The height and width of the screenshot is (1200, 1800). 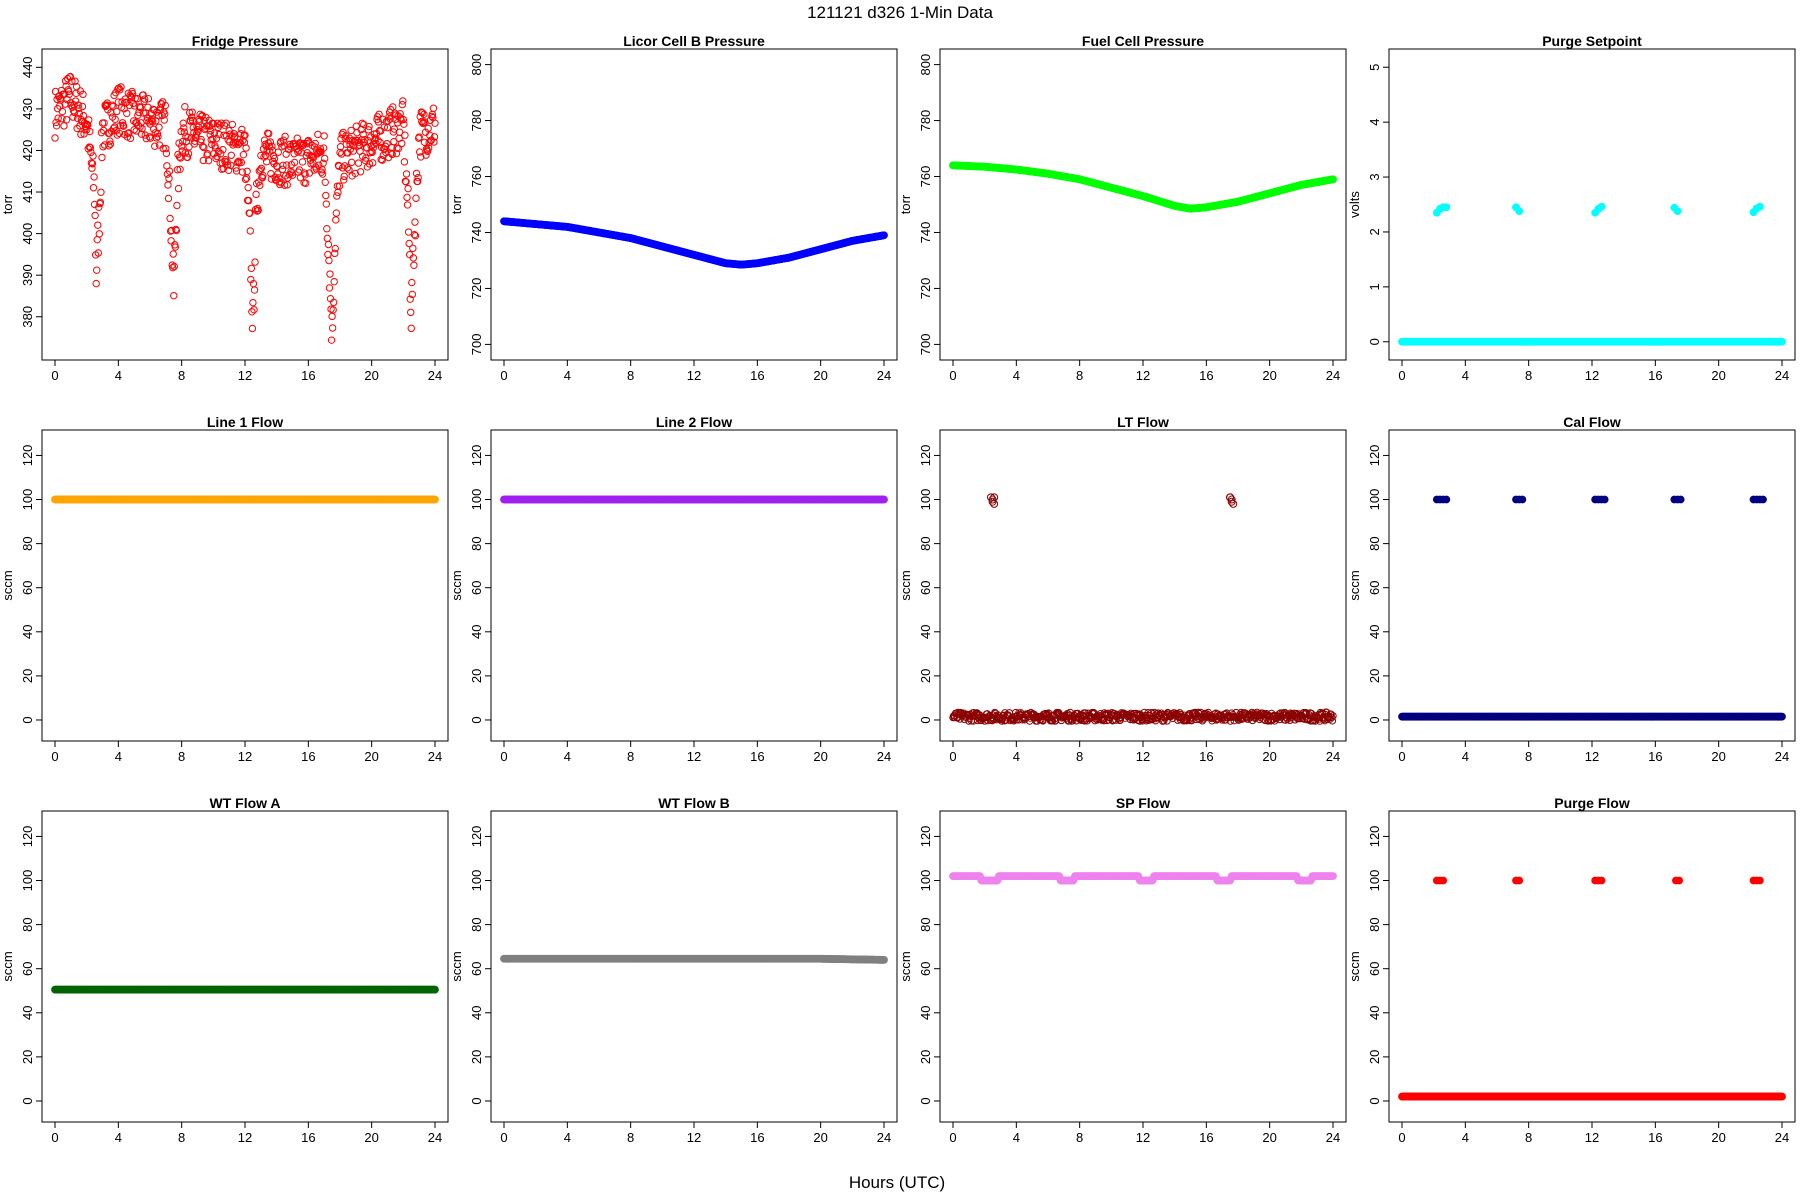 I want to click on x-tick-label: 20, so click(x=371, y=1137).